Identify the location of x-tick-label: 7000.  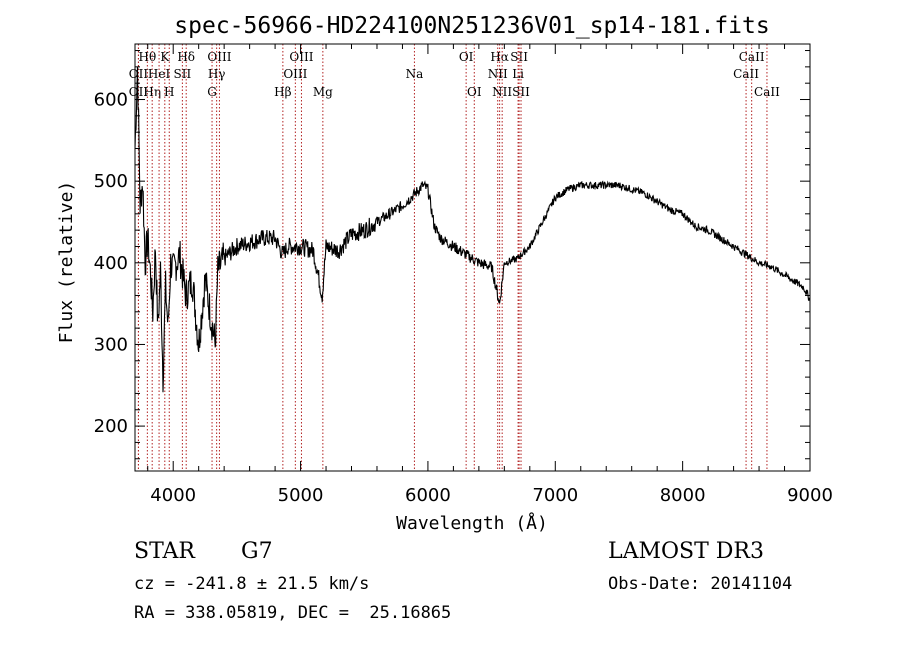
(555, 495).